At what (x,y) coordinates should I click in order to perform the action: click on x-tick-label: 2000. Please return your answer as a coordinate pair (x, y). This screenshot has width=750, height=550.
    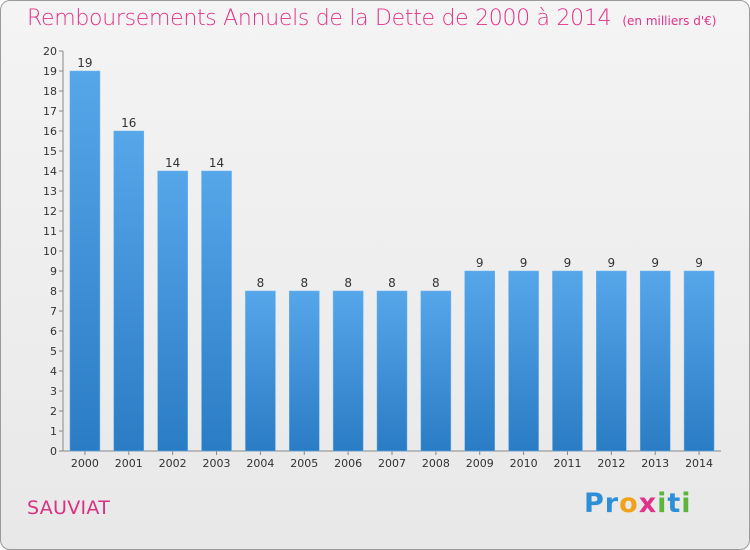
    Looking at the image, I should click on (85, 463).